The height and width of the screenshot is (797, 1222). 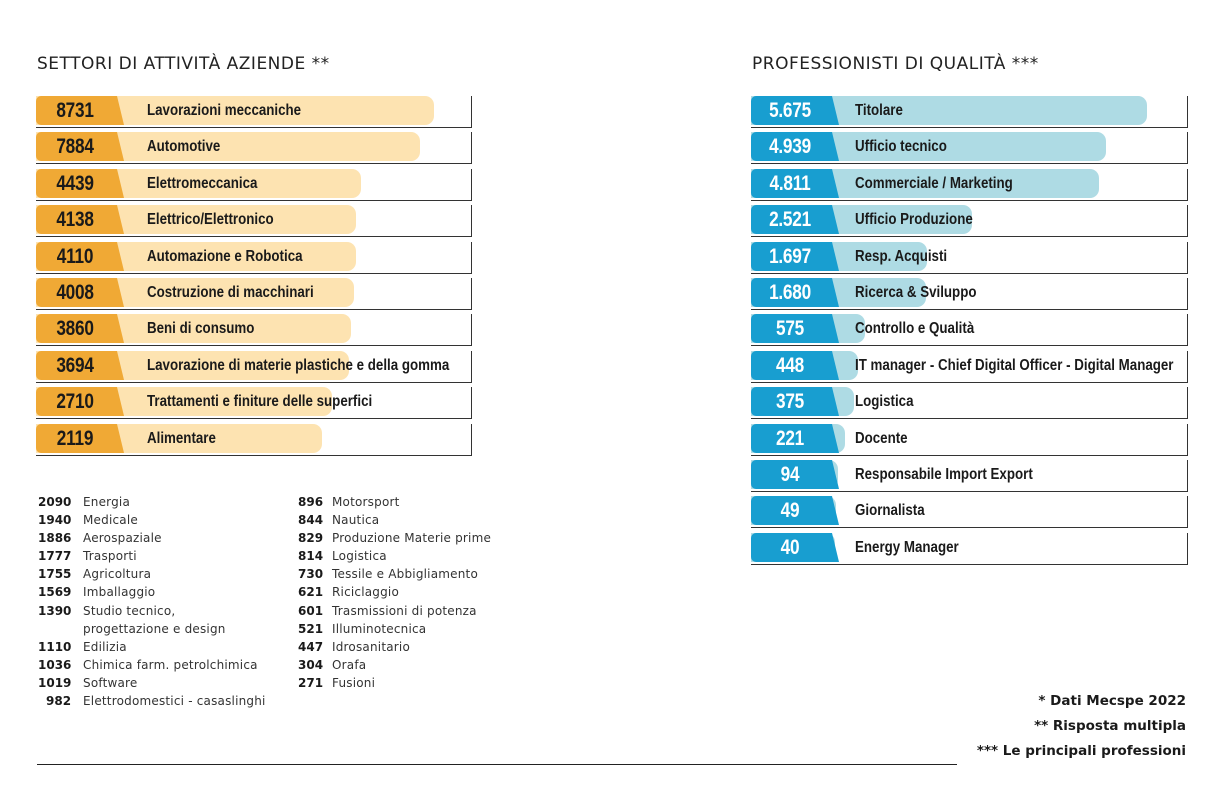 I want to click on bar-row: 4138 Elettrico/Elettronico, so click(x=254, y=221).